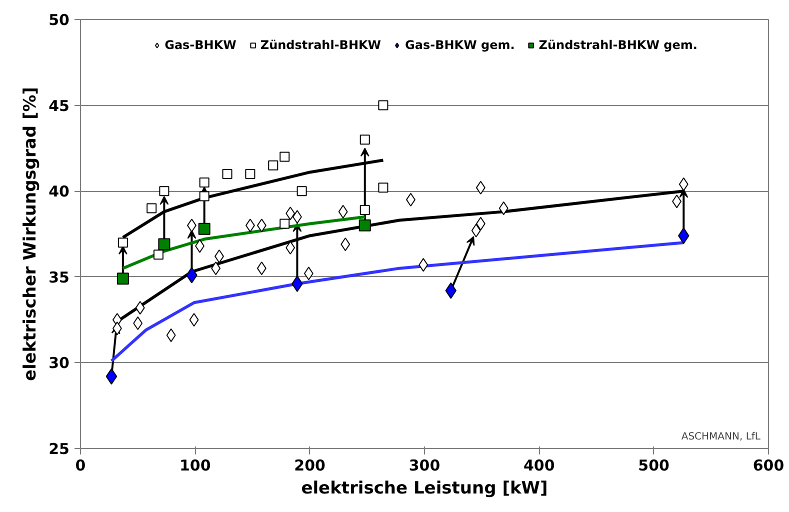 The height and width of the screenshot is (512, 789). Describe the element at coordinates (460, 45) in the screenshot. I see `legend-label: Gas-BHKW gem.` at that location.